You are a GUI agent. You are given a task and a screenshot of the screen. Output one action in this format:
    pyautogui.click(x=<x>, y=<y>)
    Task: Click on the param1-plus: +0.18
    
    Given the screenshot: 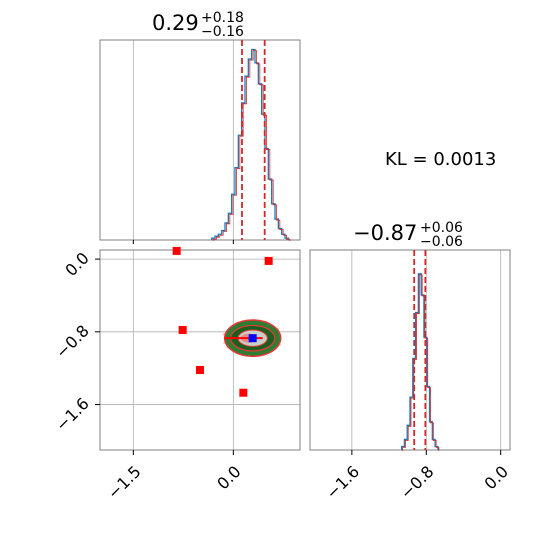 What is the action you would take?
    pyautogui.click(x=222, y=18)
    